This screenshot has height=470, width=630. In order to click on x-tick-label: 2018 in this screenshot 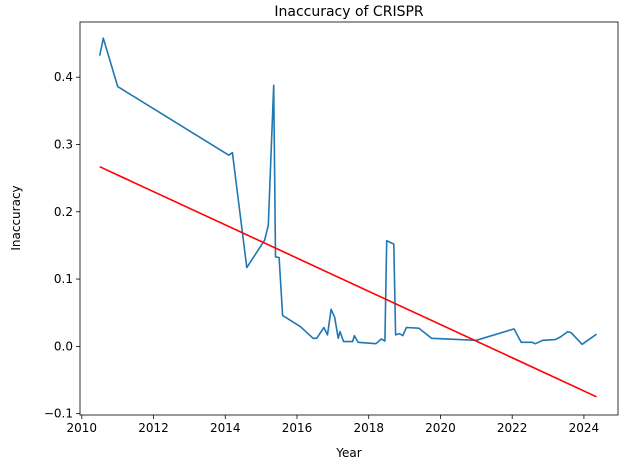, I will do `click(368, 428)`.